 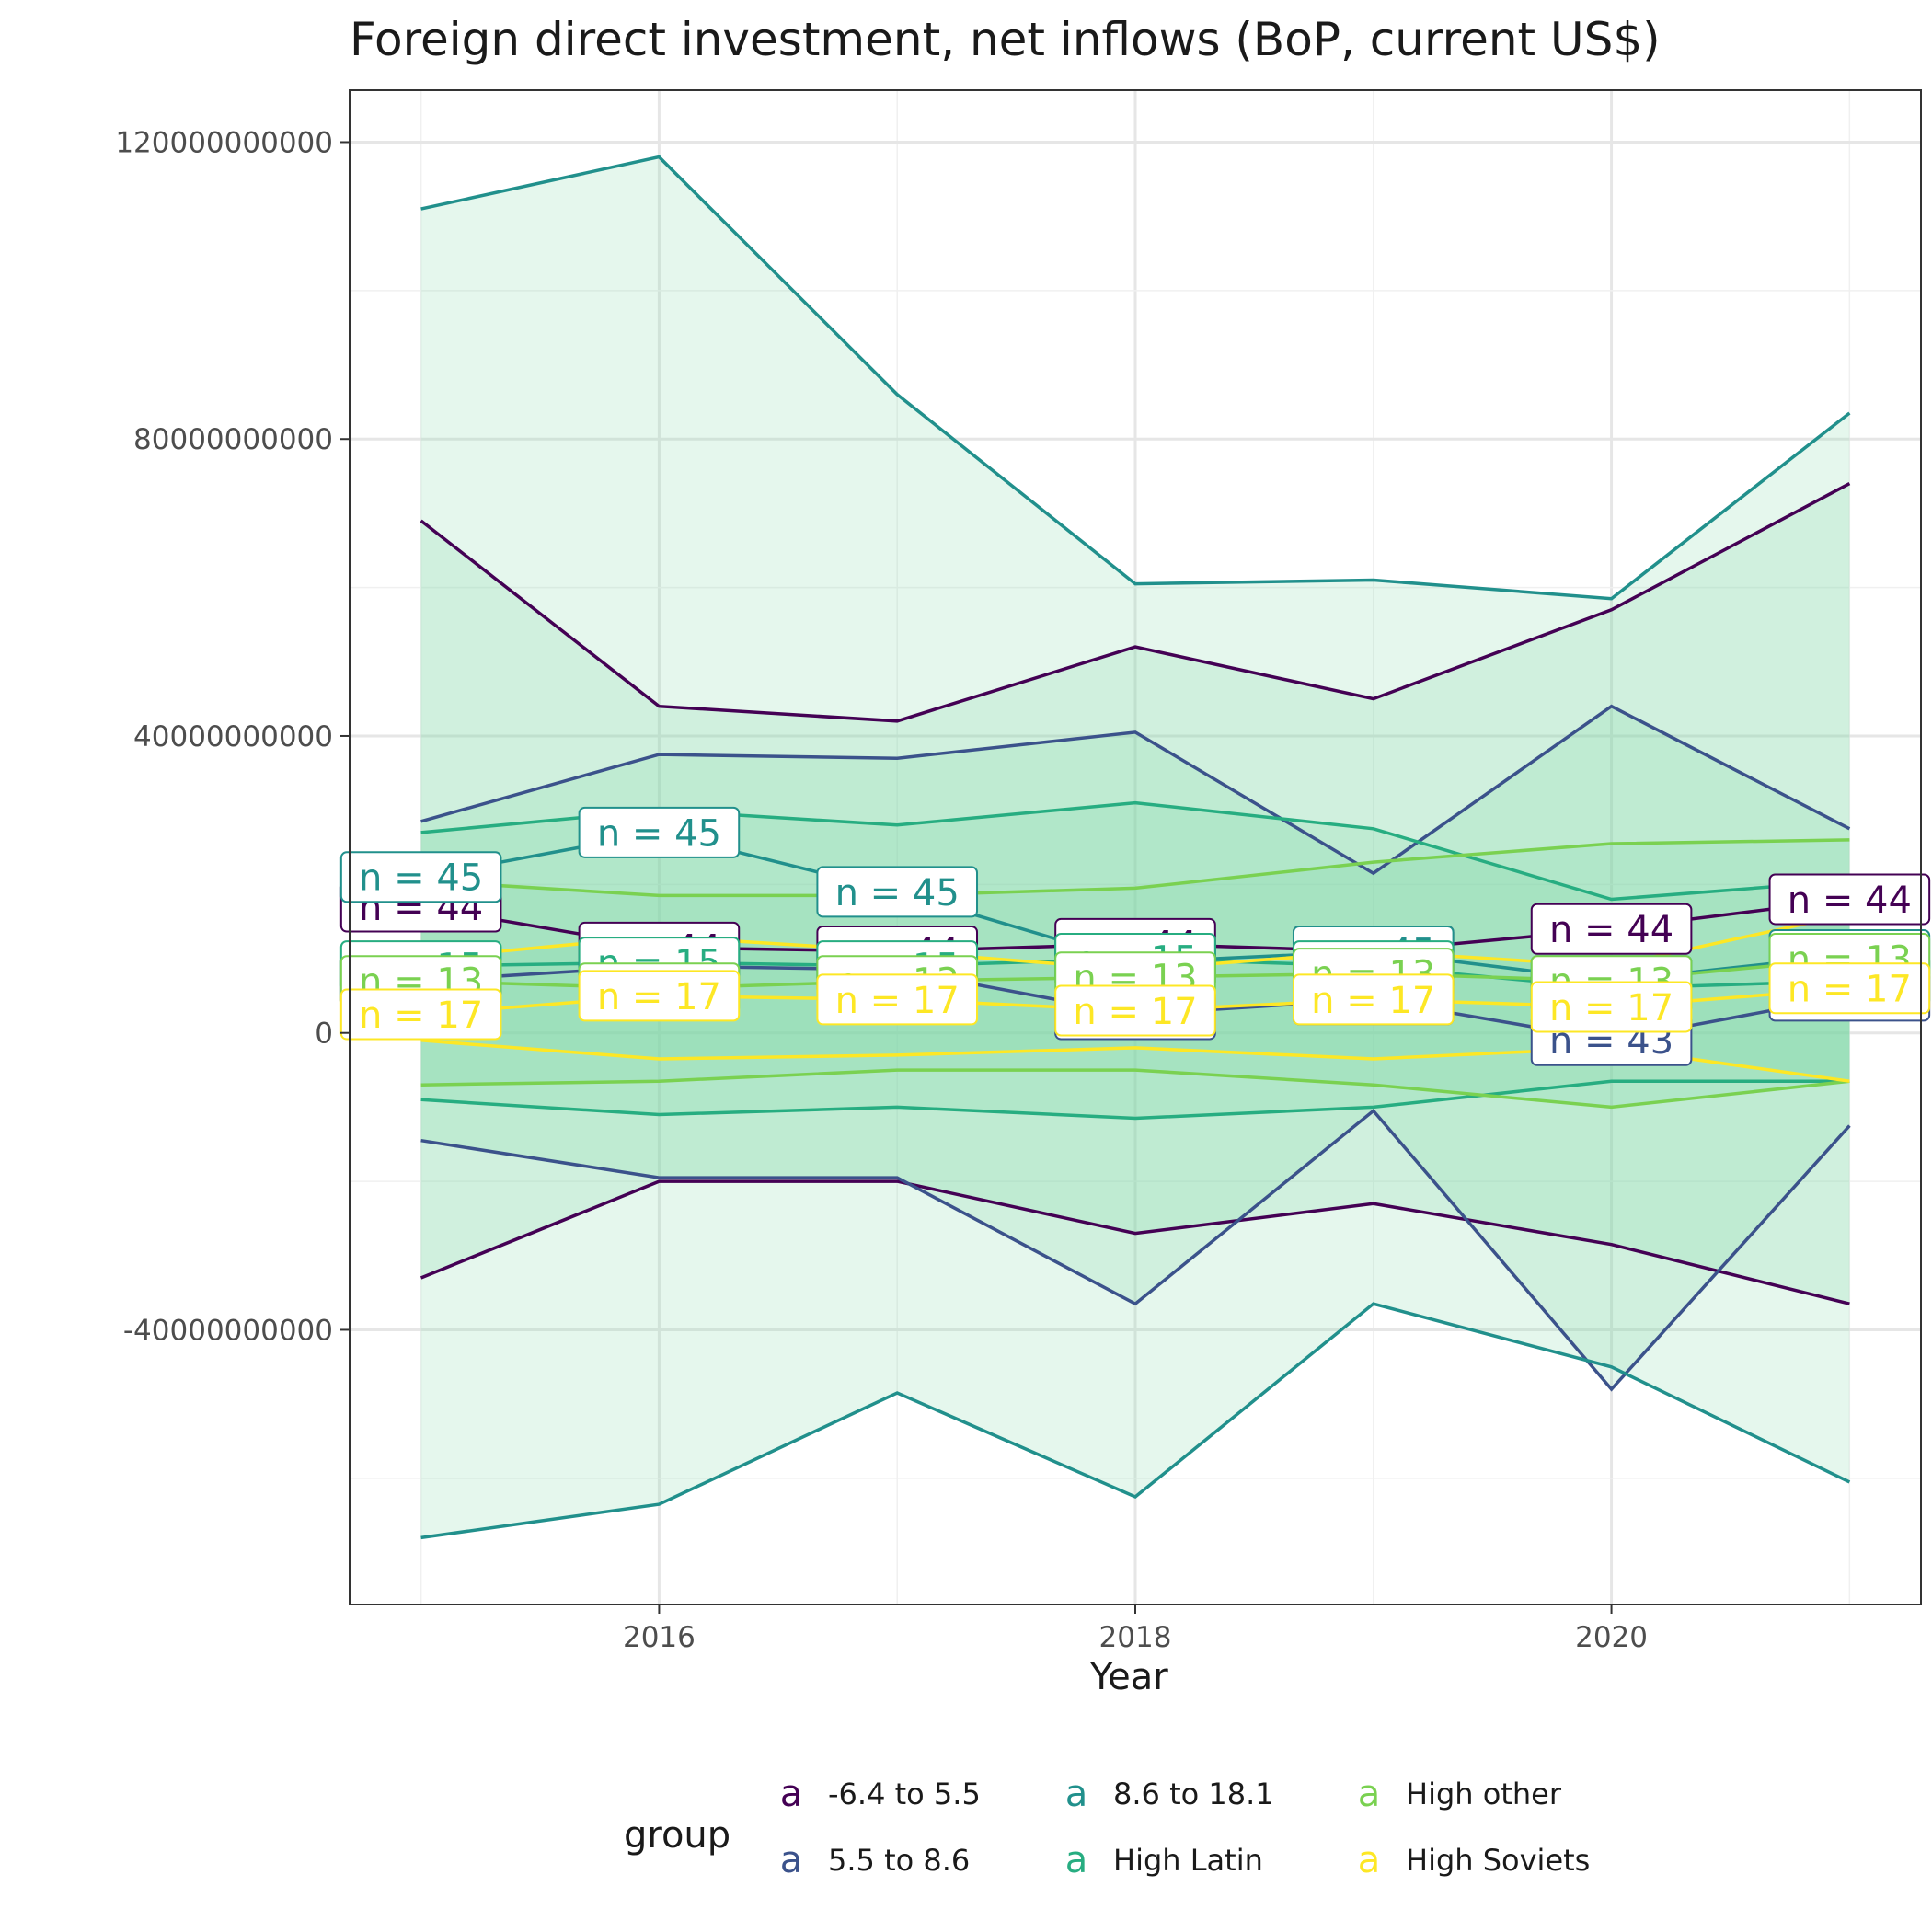 I want to click on y-tick-label: -40000000000, so click(x=228, y=1330).